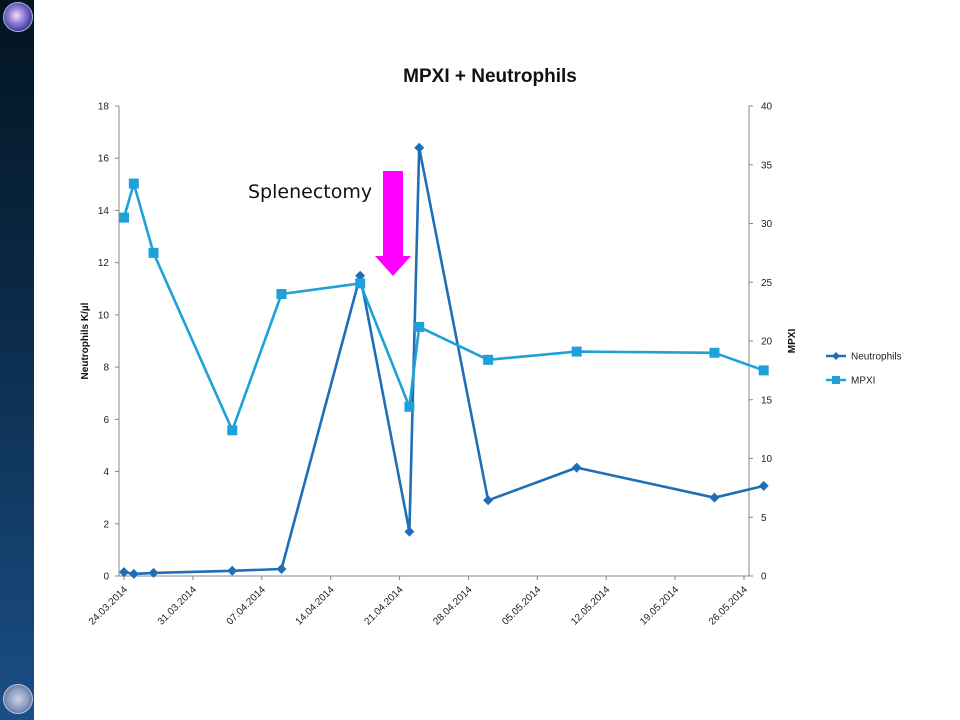 The image size is (960, 720). Describe the element at coordinates (767, 459) in the screenshot. I see `y-right-tick-label: 10` at that location.